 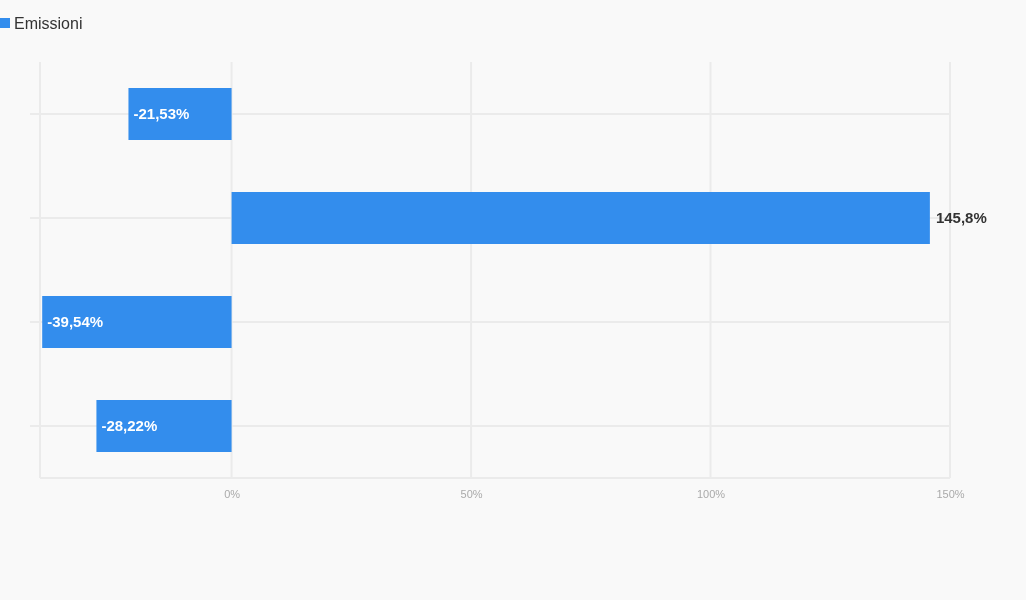 What do you see at coordinates (75, 322) in the screenshot?
I see `data-label: -39,54%` at bounding box center [75, 322].